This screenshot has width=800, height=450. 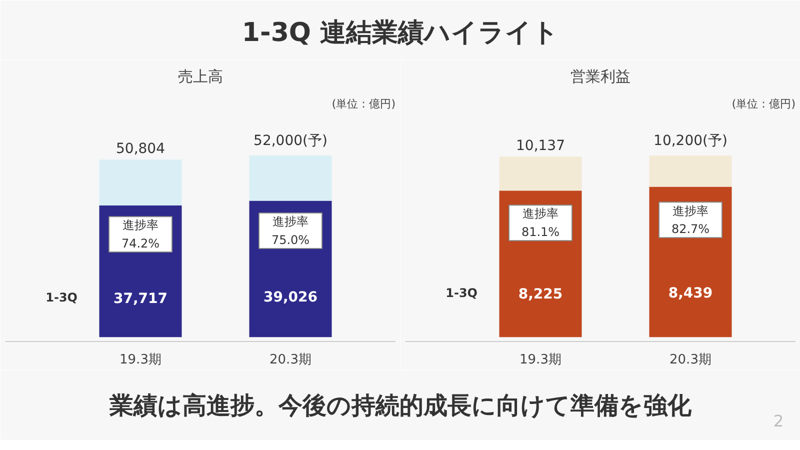 I want to click on data-label: 8,439, so click(x=690, y=293).